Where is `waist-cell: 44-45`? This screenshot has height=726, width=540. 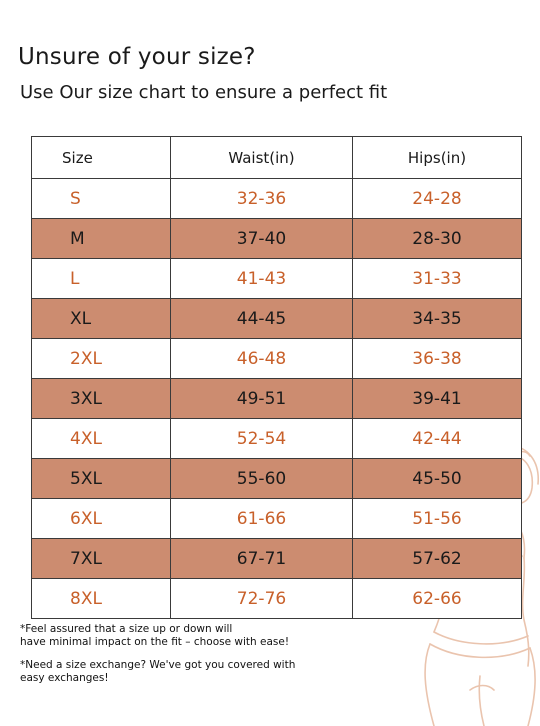
waist-cell: 44-45 is located at coordinates (261, 318).